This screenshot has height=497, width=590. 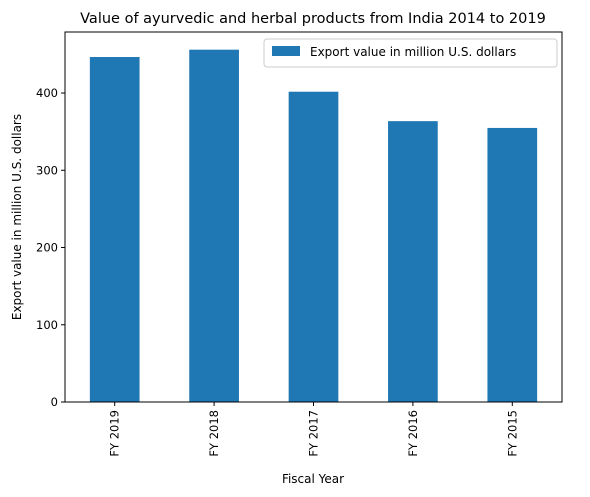 What do you see at coordinates (512, 433) in the screenshot?
I see `x-tick-label: FY 2015` at bounding box center [512, 433].